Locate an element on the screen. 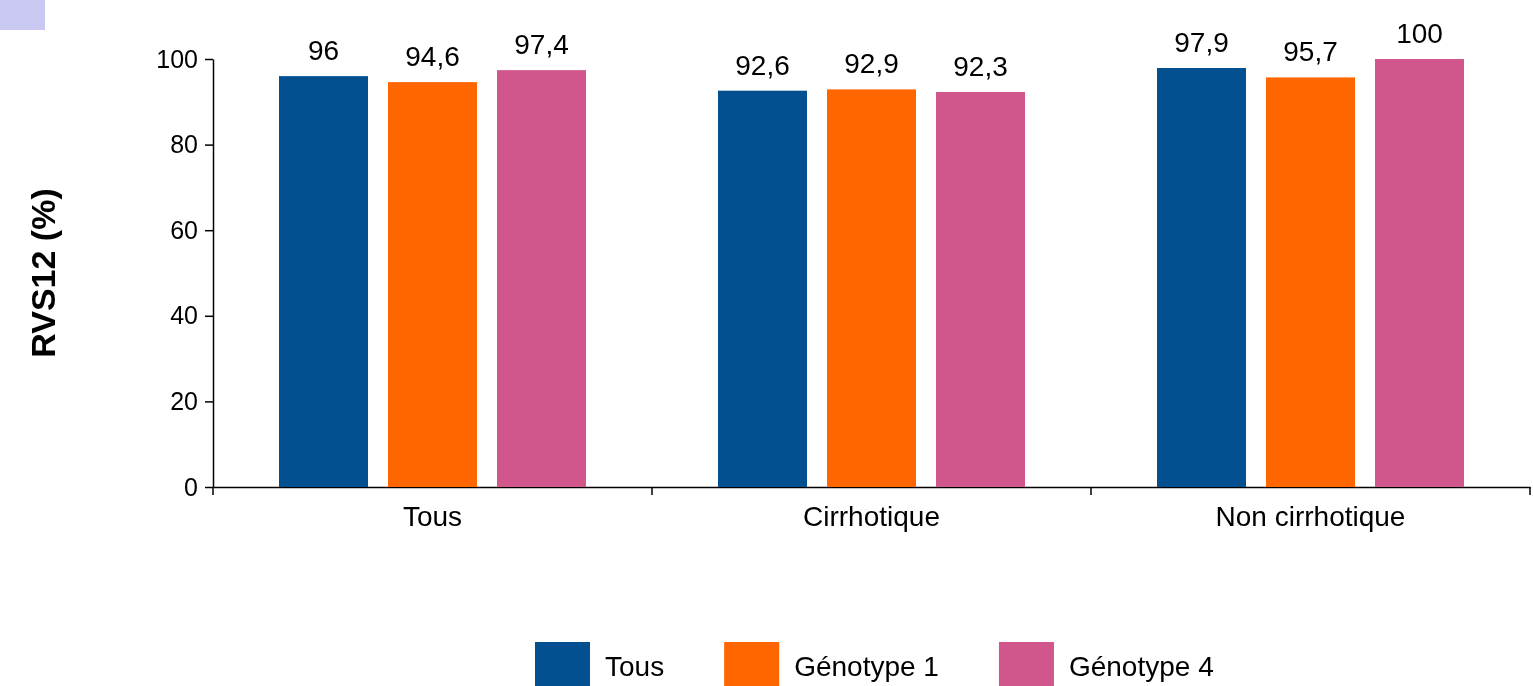 The height and width of the screenshot is (686, 1533). data-label: 92,3 is located at coordinates (980, 66).